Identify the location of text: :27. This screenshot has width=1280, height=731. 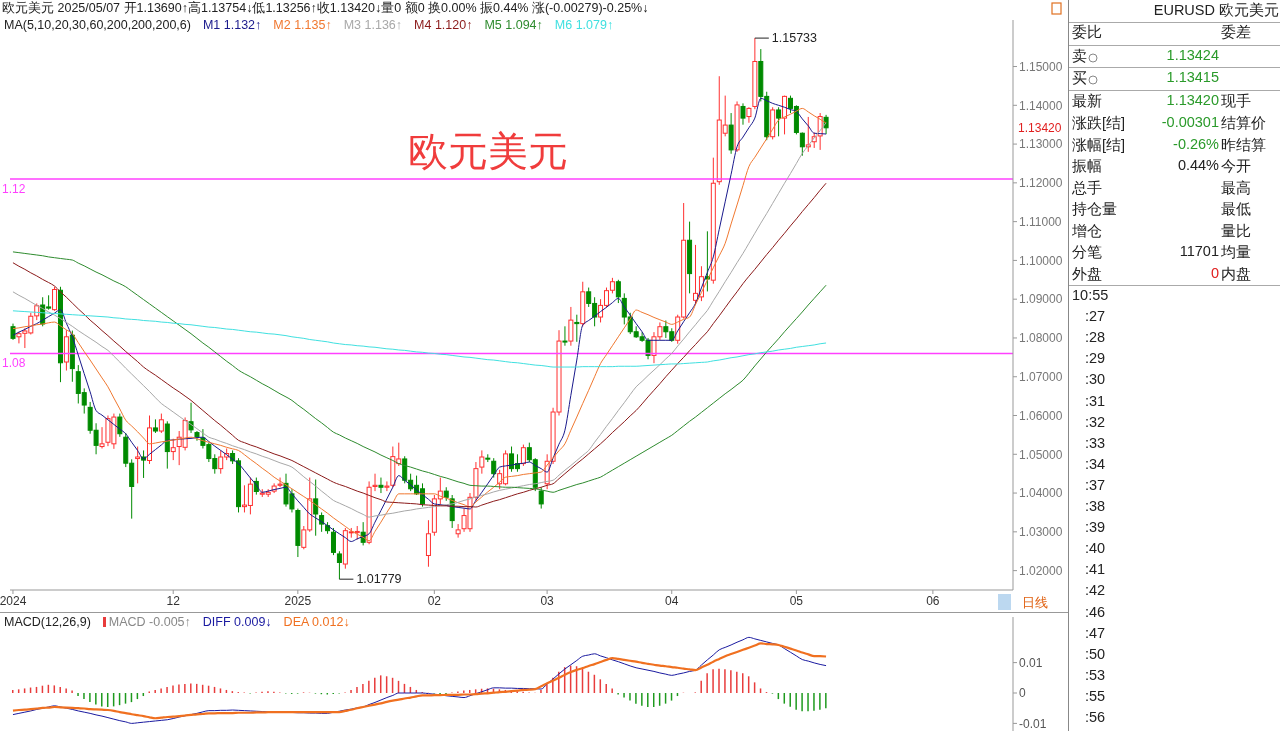
(1095, 316).